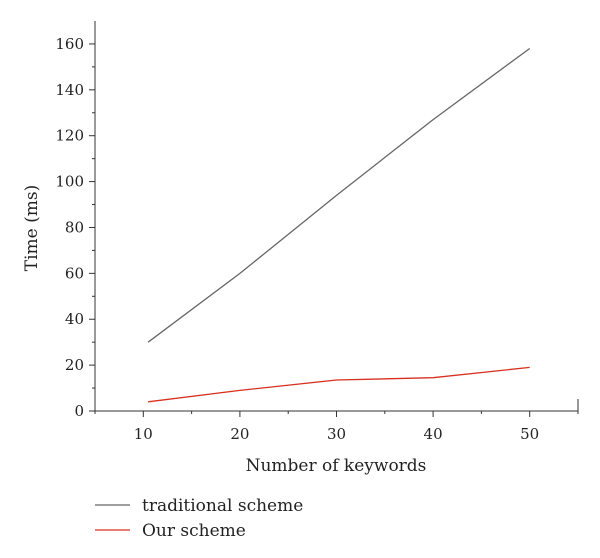 Image resolution: width=600 pixels, height=558 pixels. What do you see at coordinates (69, 44) in the screenshot?
I see `y-tick-label: 160` at bounding box center [69, 44].